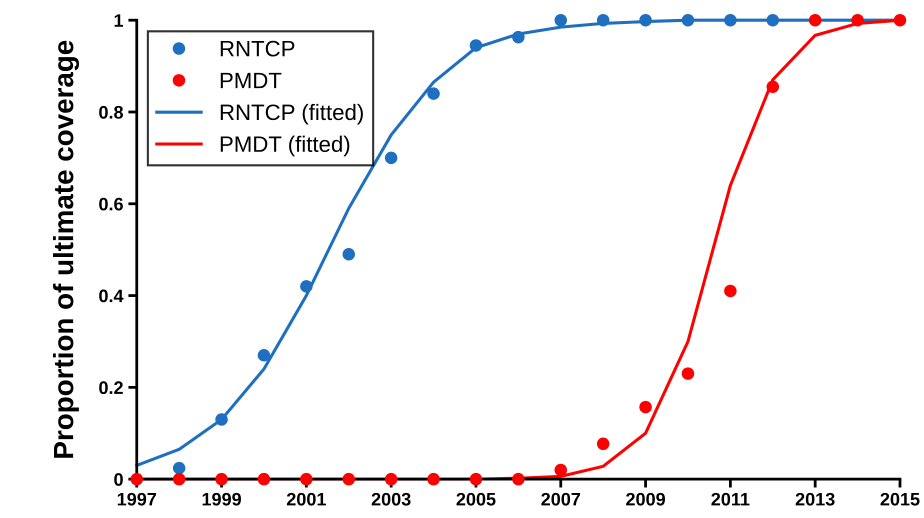 Image resolution: width=924 pixels, height=518 pixels. I want to click on y-axis-title: Proportion of ultimate coverage, so click(66, 249).